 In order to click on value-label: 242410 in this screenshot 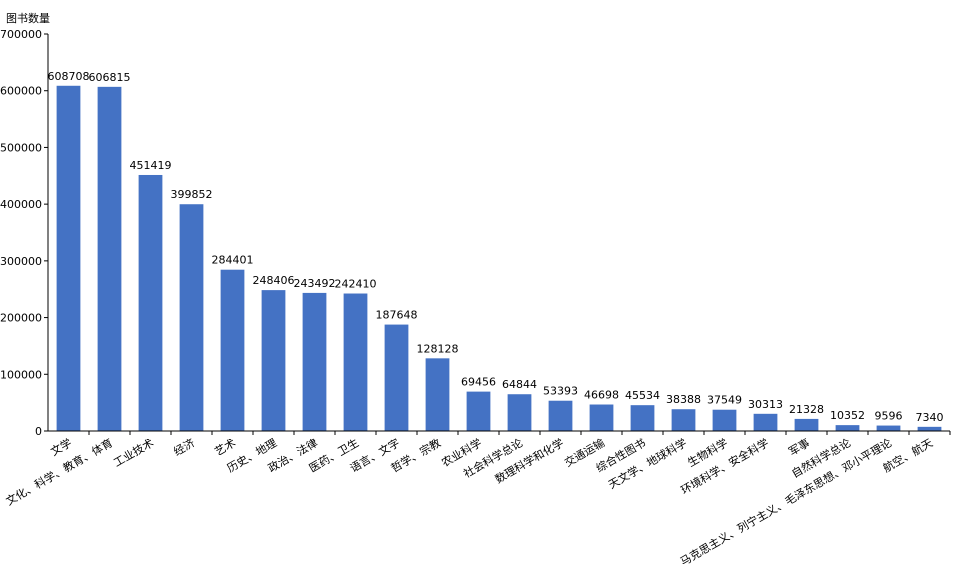, I will do `click(356, 284)`.